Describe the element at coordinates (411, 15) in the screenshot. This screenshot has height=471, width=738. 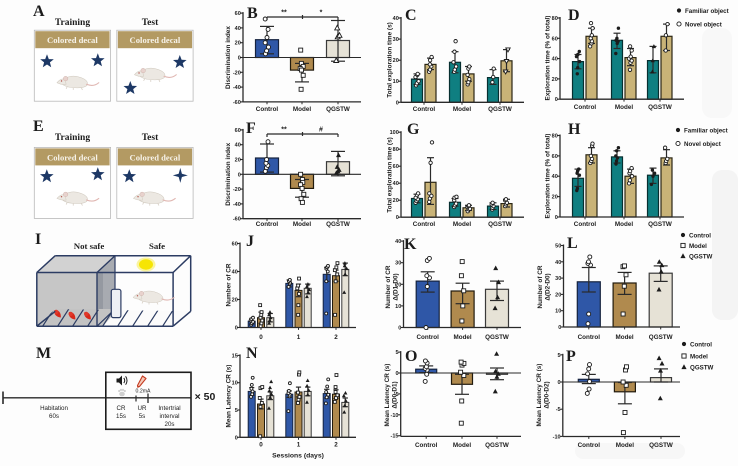
I see `svg-text: C` at that location.